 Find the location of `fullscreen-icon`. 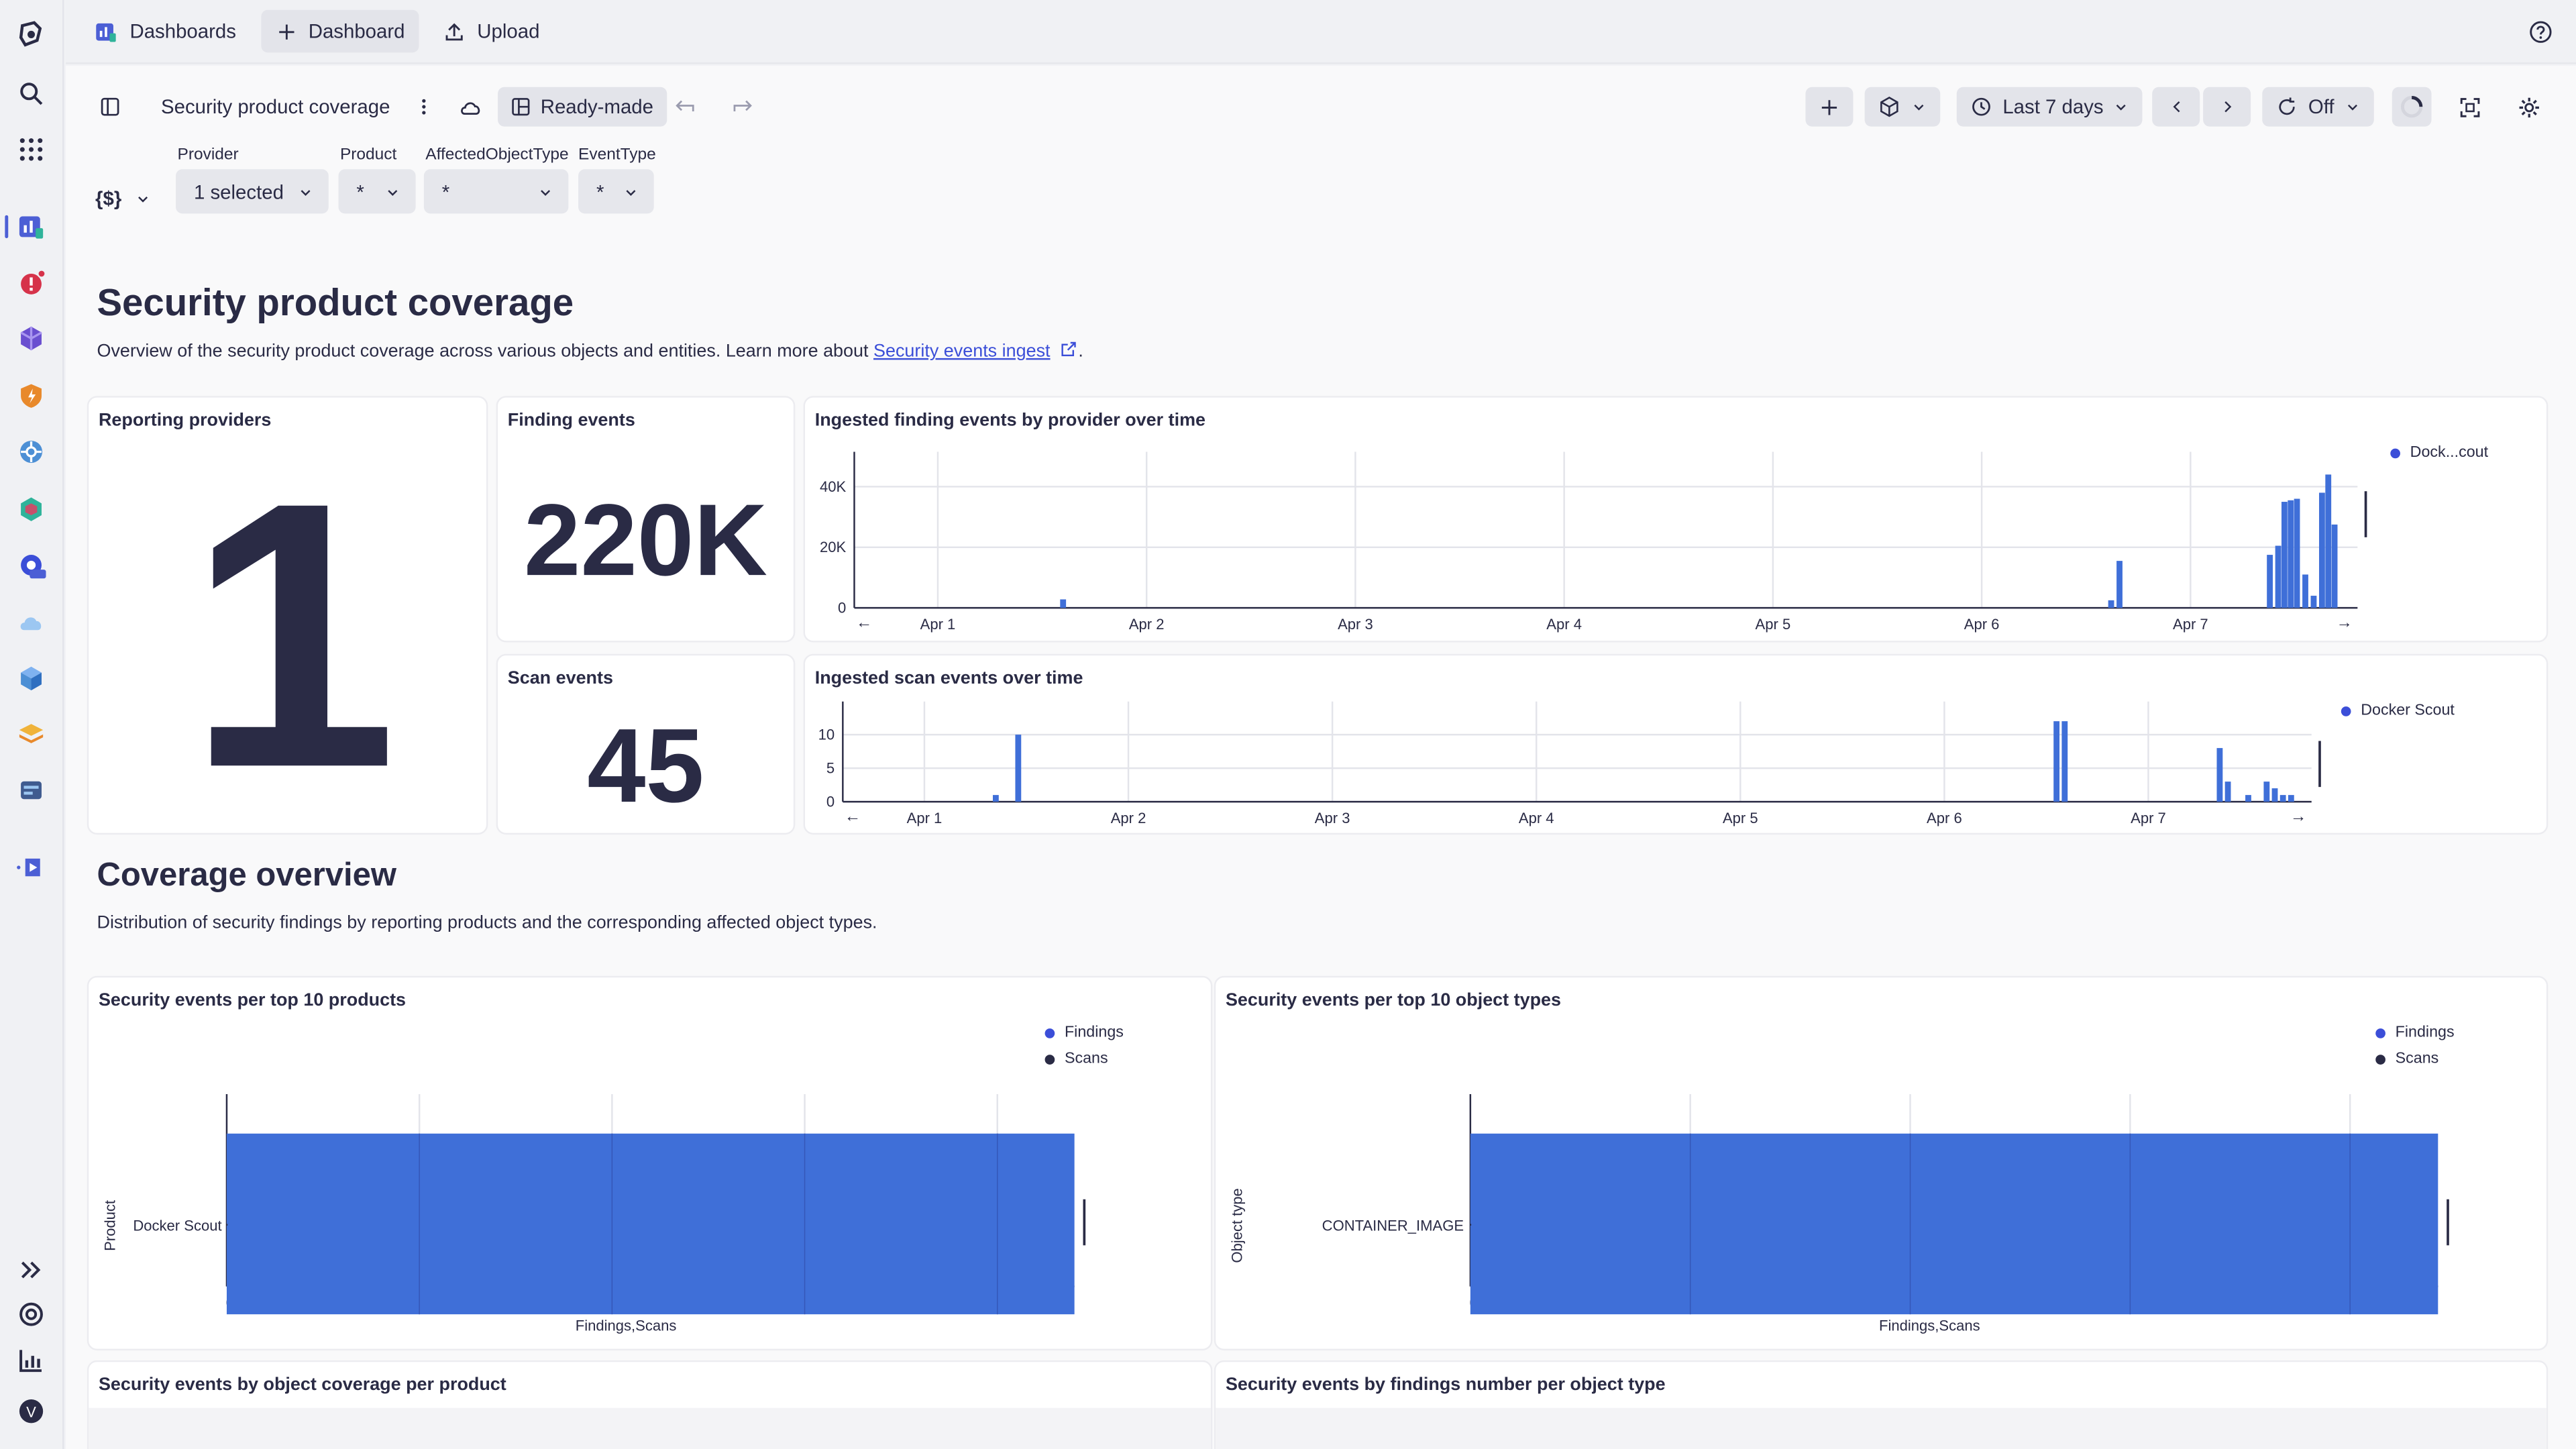

fullscreen-icon is located at coordinates (2470, 107).